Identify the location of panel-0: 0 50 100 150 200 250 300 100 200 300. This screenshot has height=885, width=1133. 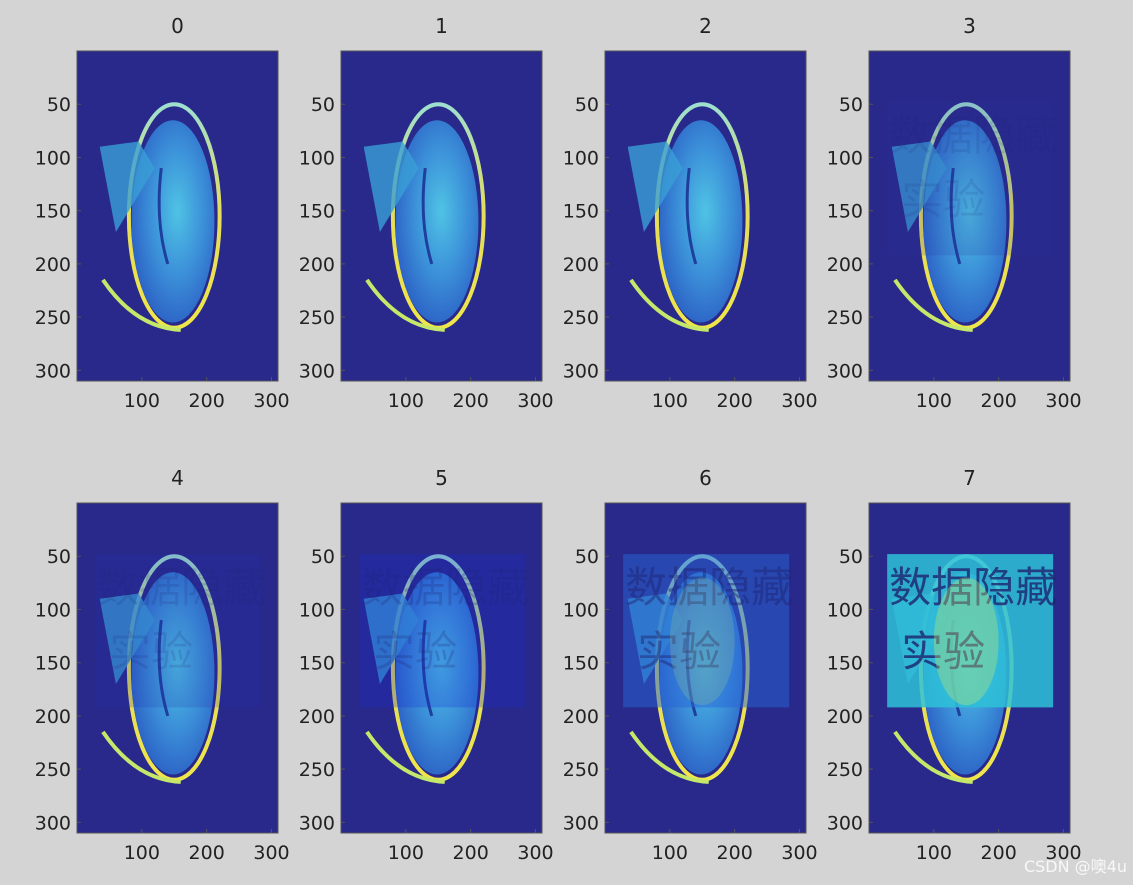
(162, 213).